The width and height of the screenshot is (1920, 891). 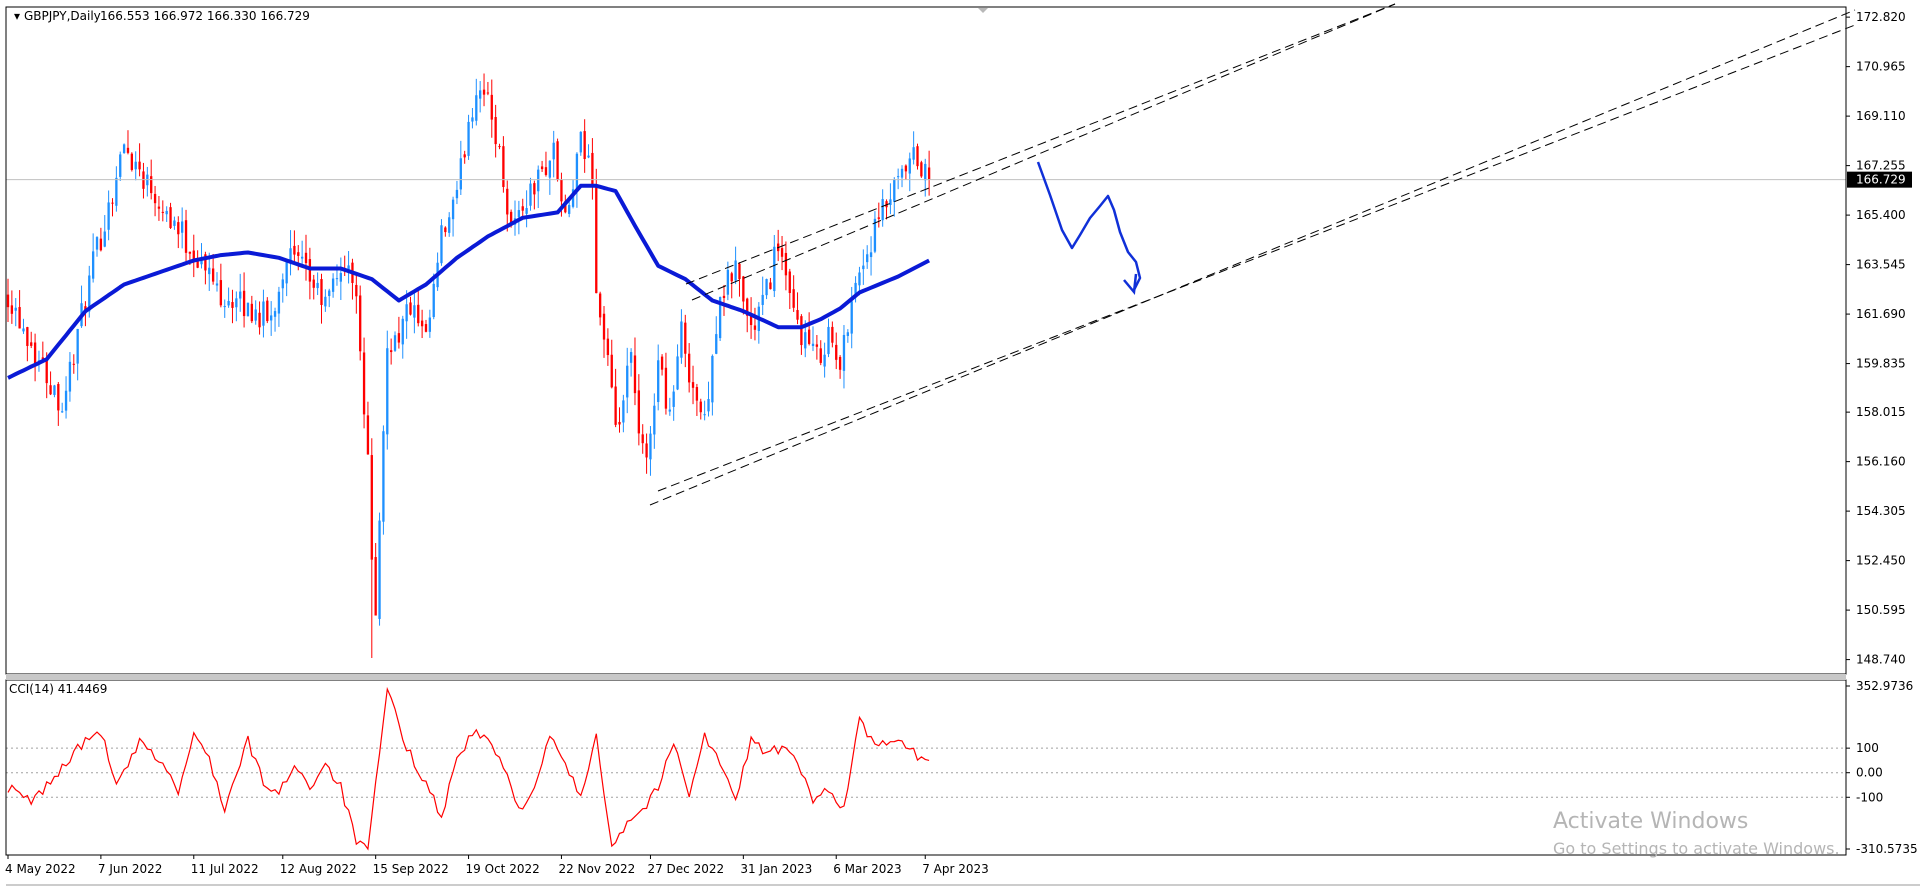 I want to click on price-tick-label: 172.820, so click(x=1881, y=17).